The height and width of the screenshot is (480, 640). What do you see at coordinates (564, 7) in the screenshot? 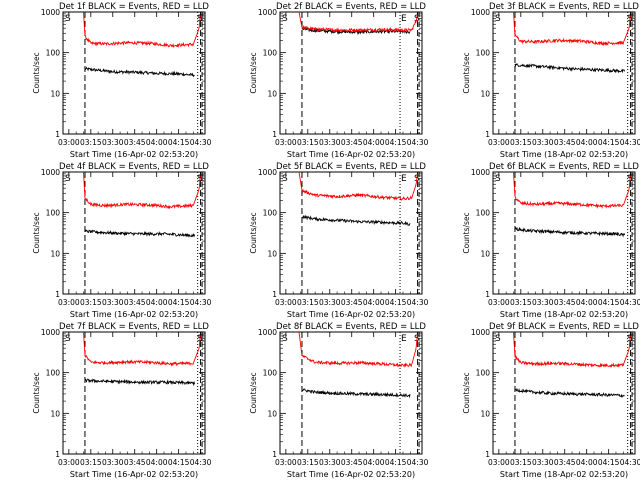
I see `chart-title: Det 3f BLACK = Events, RED = LLD` at bounding box center [564, 7].